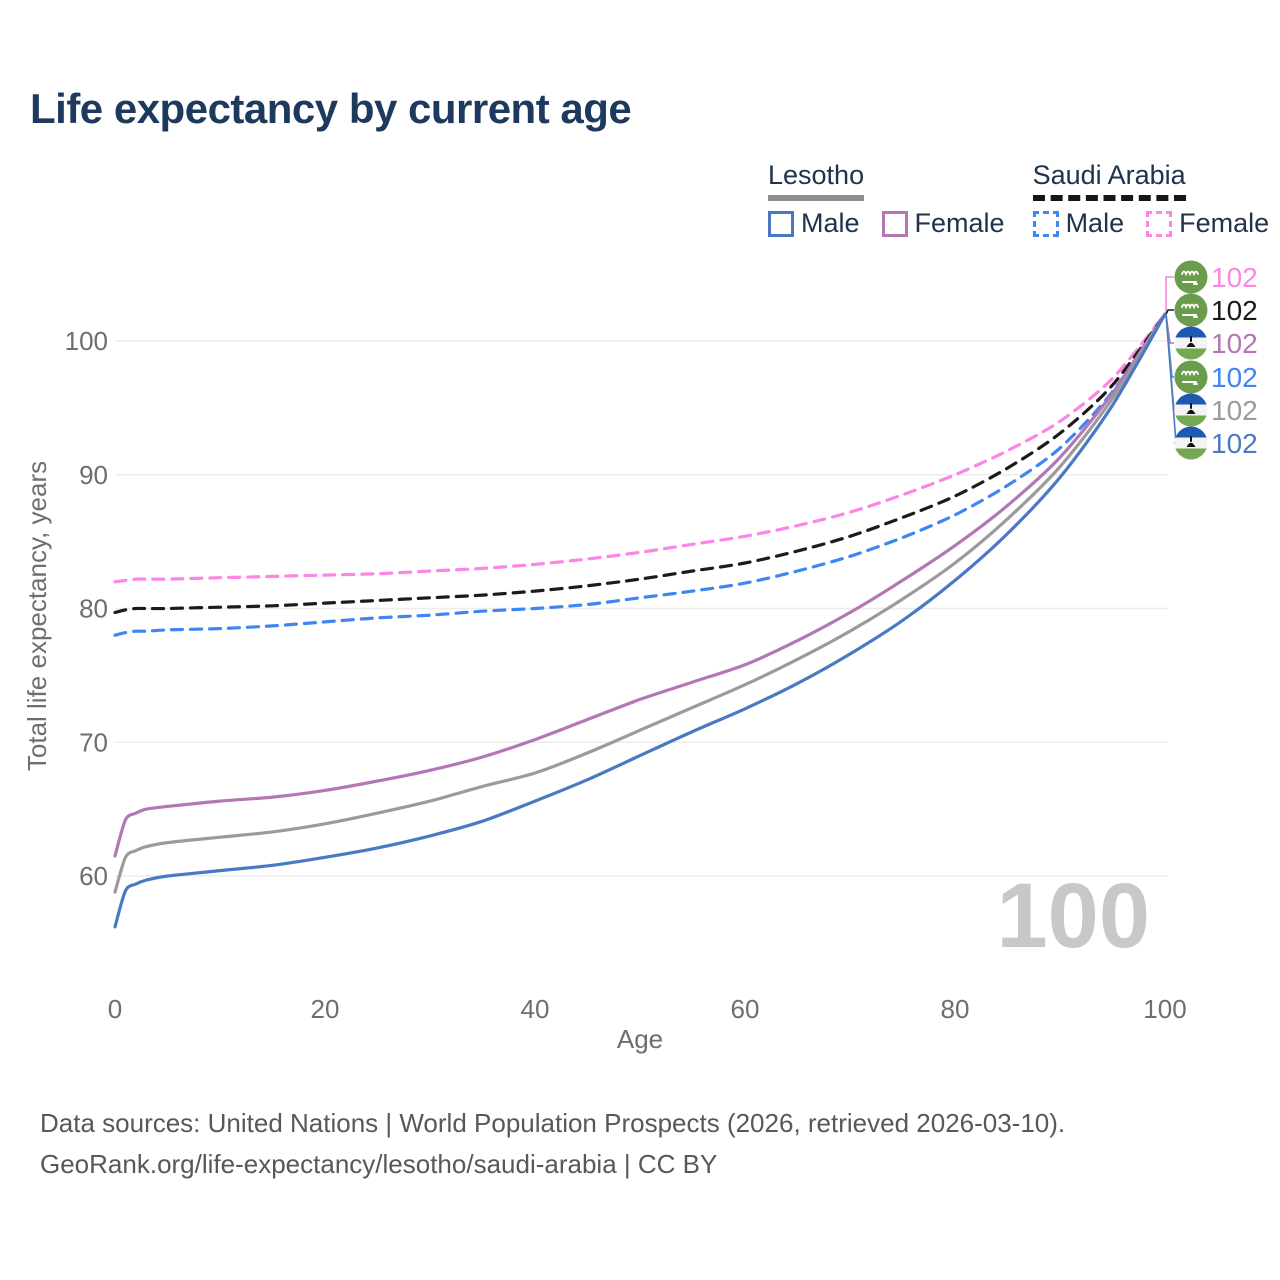 This screenshot has height=1280, width=1280. Describe the element at coordinates (93, 742) in the screenshot. I see `y-tick-label-70: 70` at that location.